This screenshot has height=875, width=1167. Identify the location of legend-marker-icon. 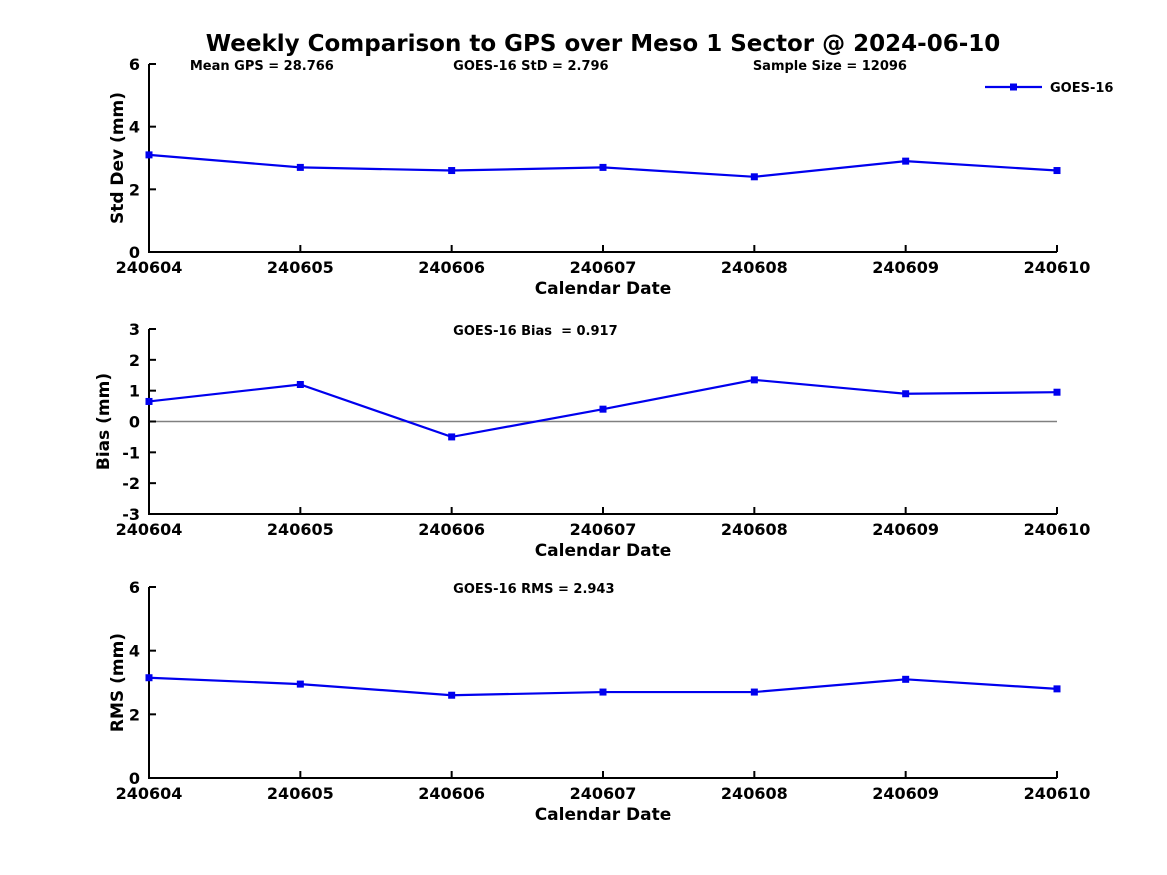
(1013, 87).